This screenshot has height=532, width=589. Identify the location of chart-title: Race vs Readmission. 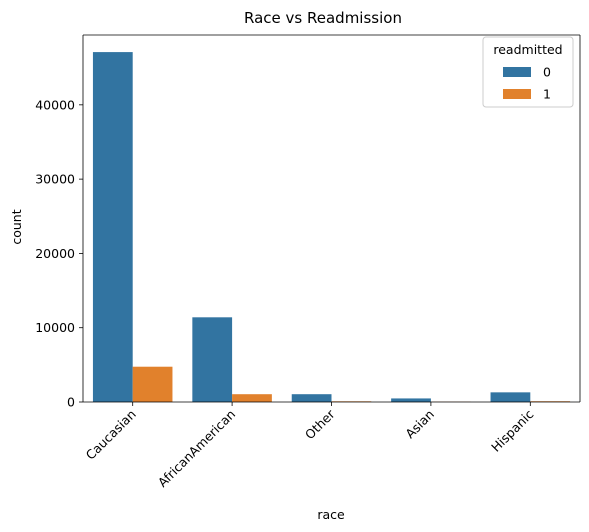
(323, 18).